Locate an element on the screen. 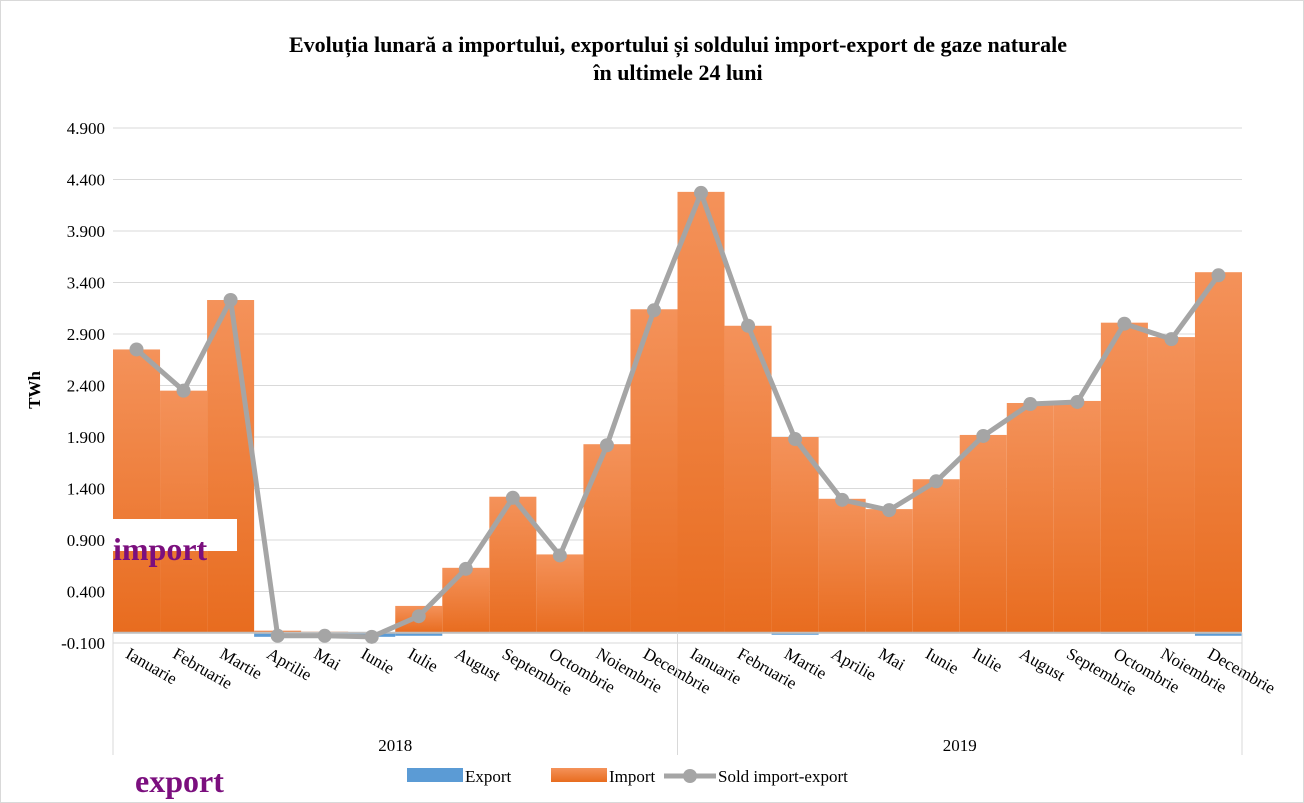  y-tick-label: 3.400 is located at coordinates (86, 283).